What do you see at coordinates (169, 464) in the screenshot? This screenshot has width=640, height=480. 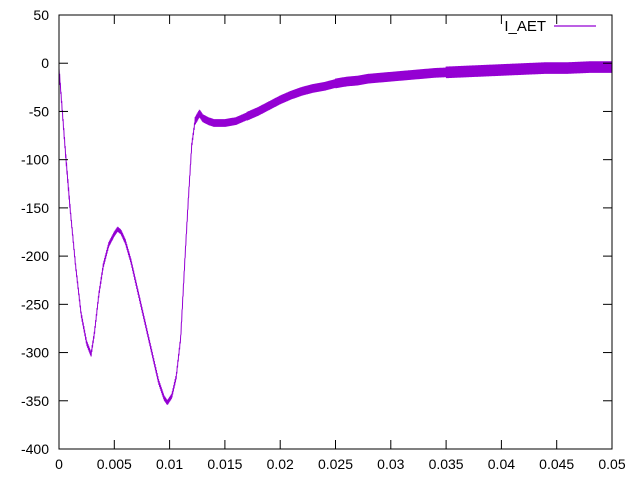 I see `x-tick-label: 0.01` at bounding box center [169, 464].